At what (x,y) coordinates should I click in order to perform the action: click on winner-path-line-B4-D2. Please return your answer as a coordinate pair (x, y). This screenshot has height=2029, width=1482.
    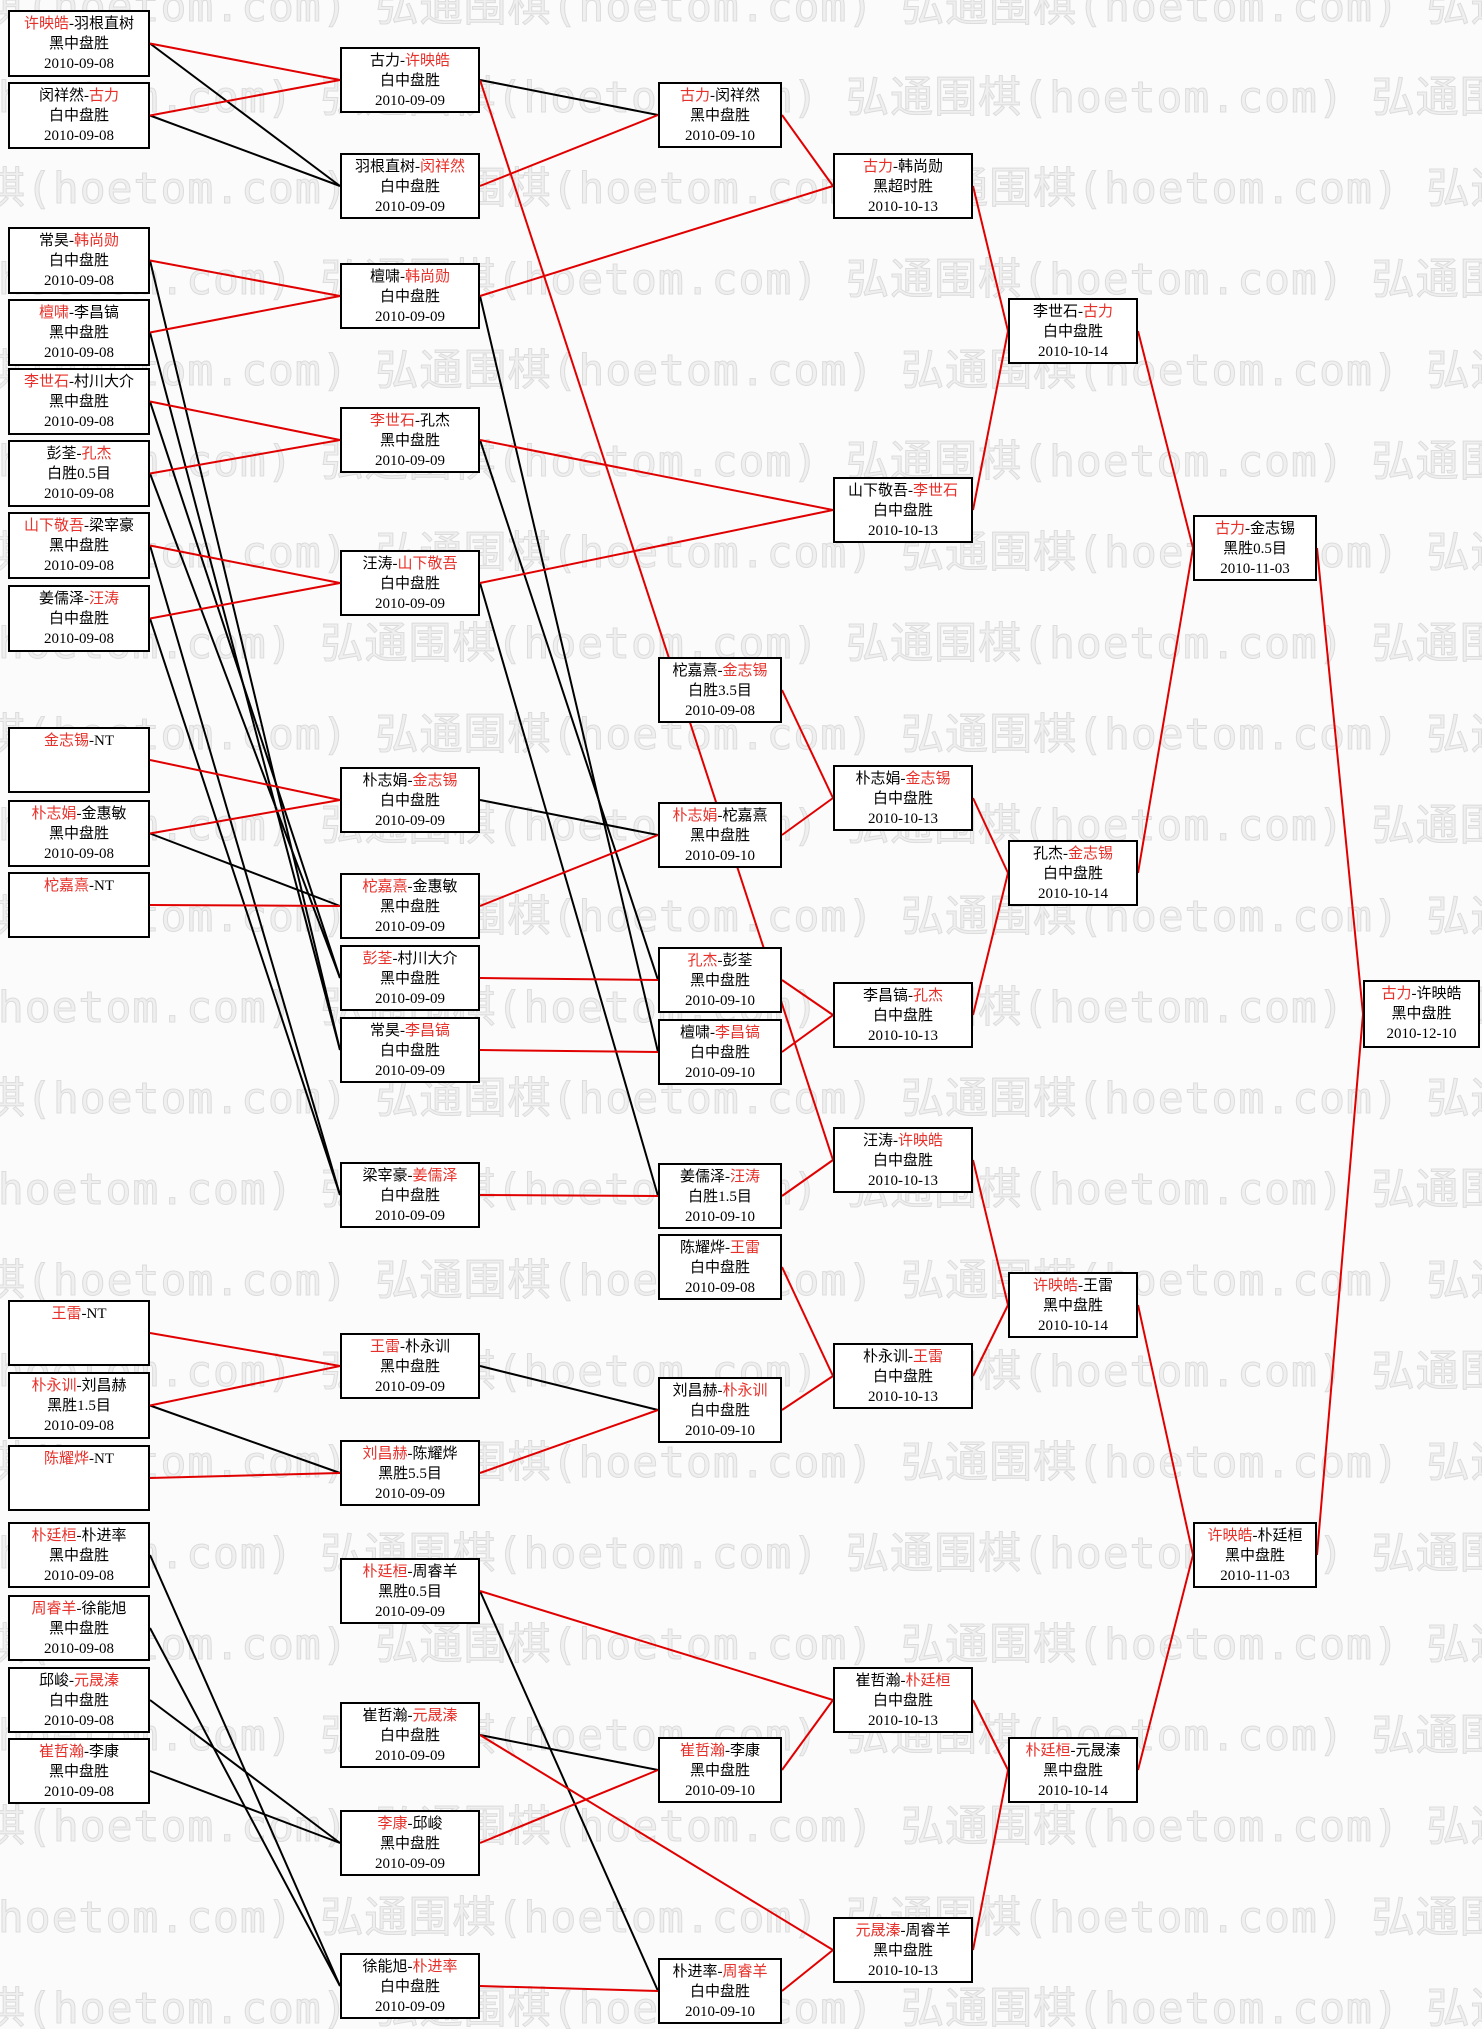
    Looking at the image, I should click on (656, 475).